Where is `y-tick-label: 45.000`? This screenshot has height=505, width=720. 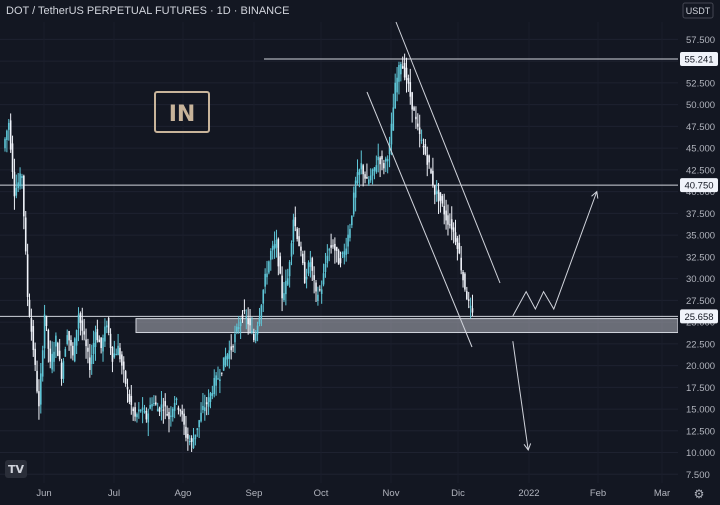 y-tick-label: 45.000 is located at coordinates (700, 149).